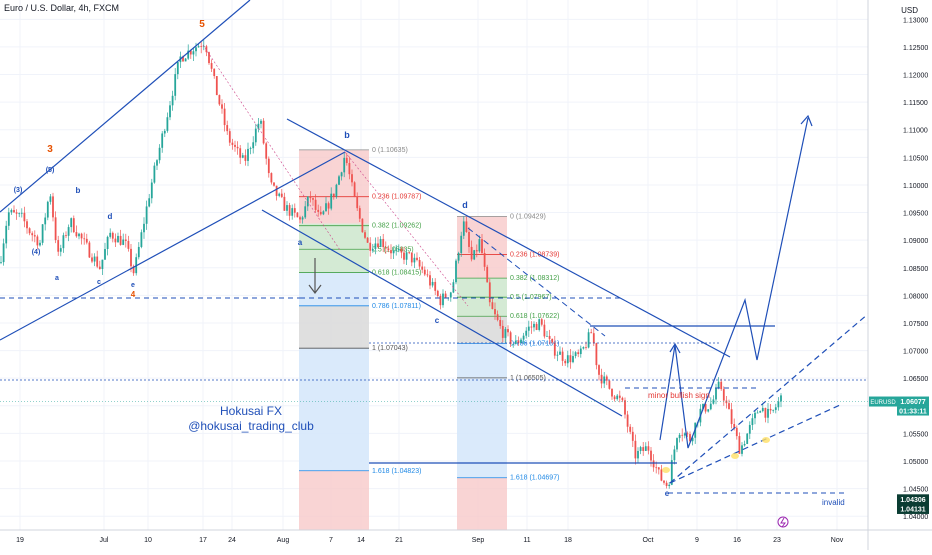  I want to click on fib2-level-label: 1 (1.06505), so click(528, 378).